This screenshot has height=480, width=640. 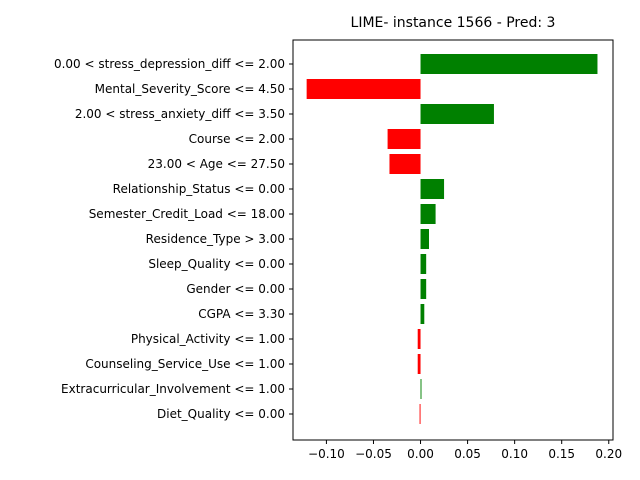 What do you see at coordinates (608, 454) in the screenshot?
I see `x-tick-label-6: 0.20` at bounding box center [608, 454].